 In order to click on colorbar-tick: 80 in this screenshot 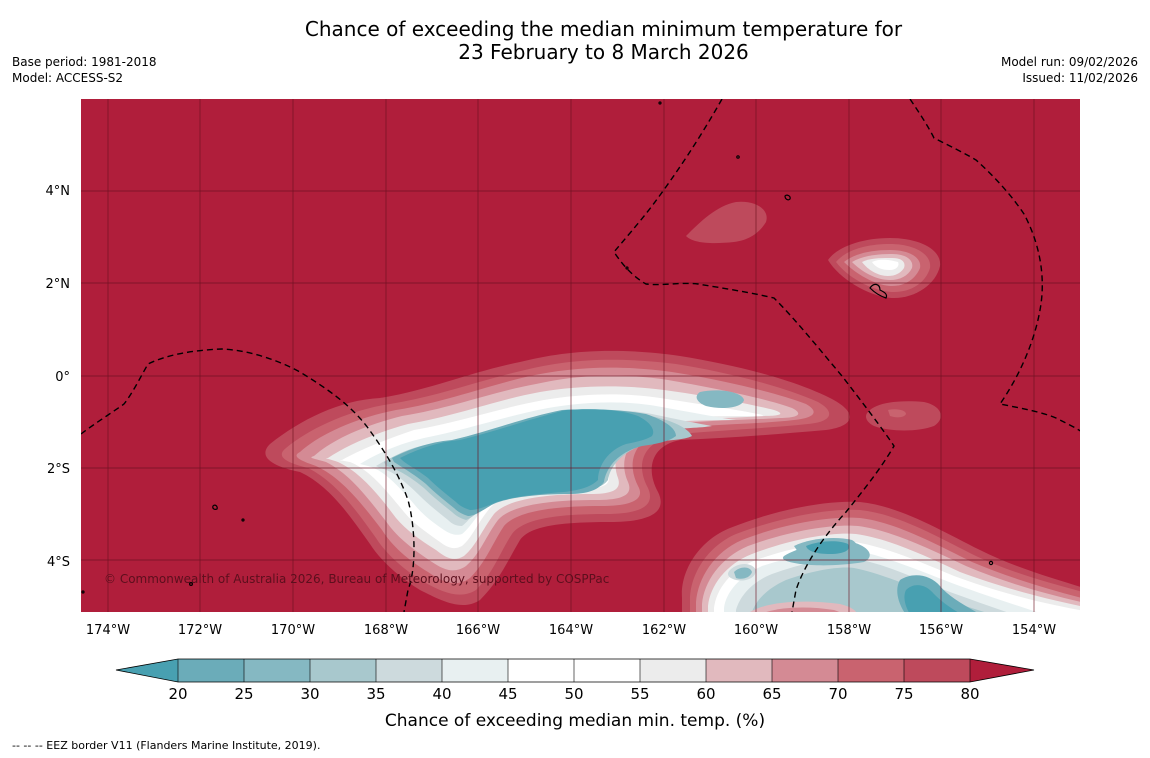, I will do `click(969, 694)`.